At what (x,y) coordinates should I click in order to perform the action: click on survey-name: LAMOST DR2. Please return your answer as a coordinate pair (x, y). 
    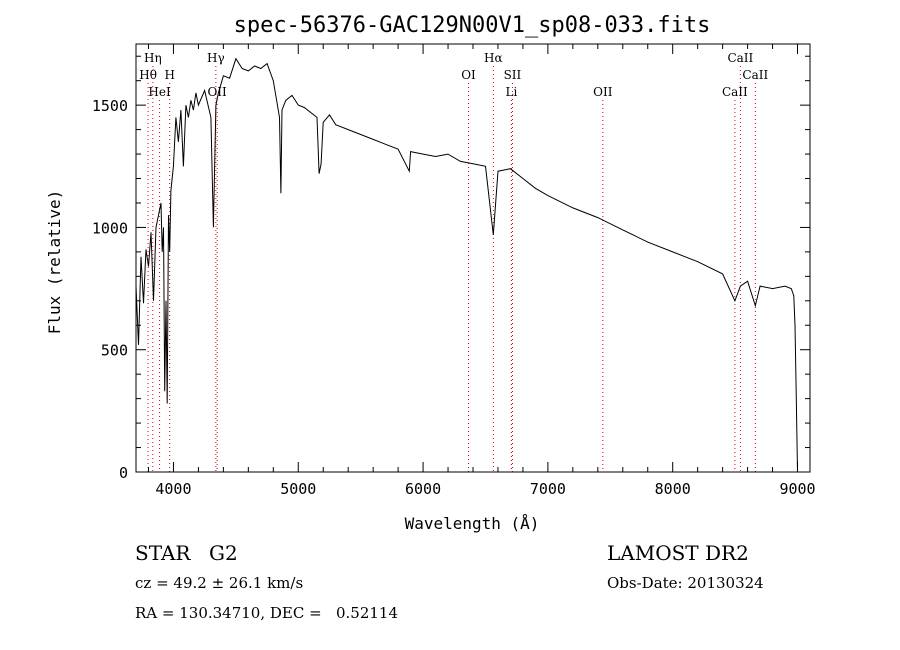
    Looking at the image, I should click on (678, 553).